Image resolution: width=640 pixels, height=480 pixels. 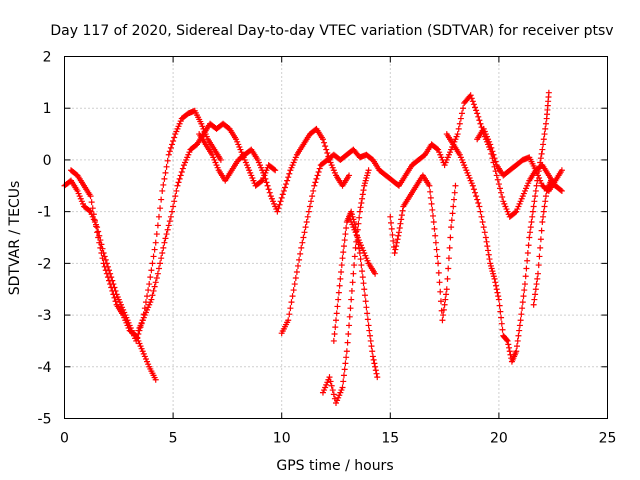 What do you see at coordinates (64, 439) in the screenshot?
I see `x-tick-label: 0` at bounding box center [64, 439].